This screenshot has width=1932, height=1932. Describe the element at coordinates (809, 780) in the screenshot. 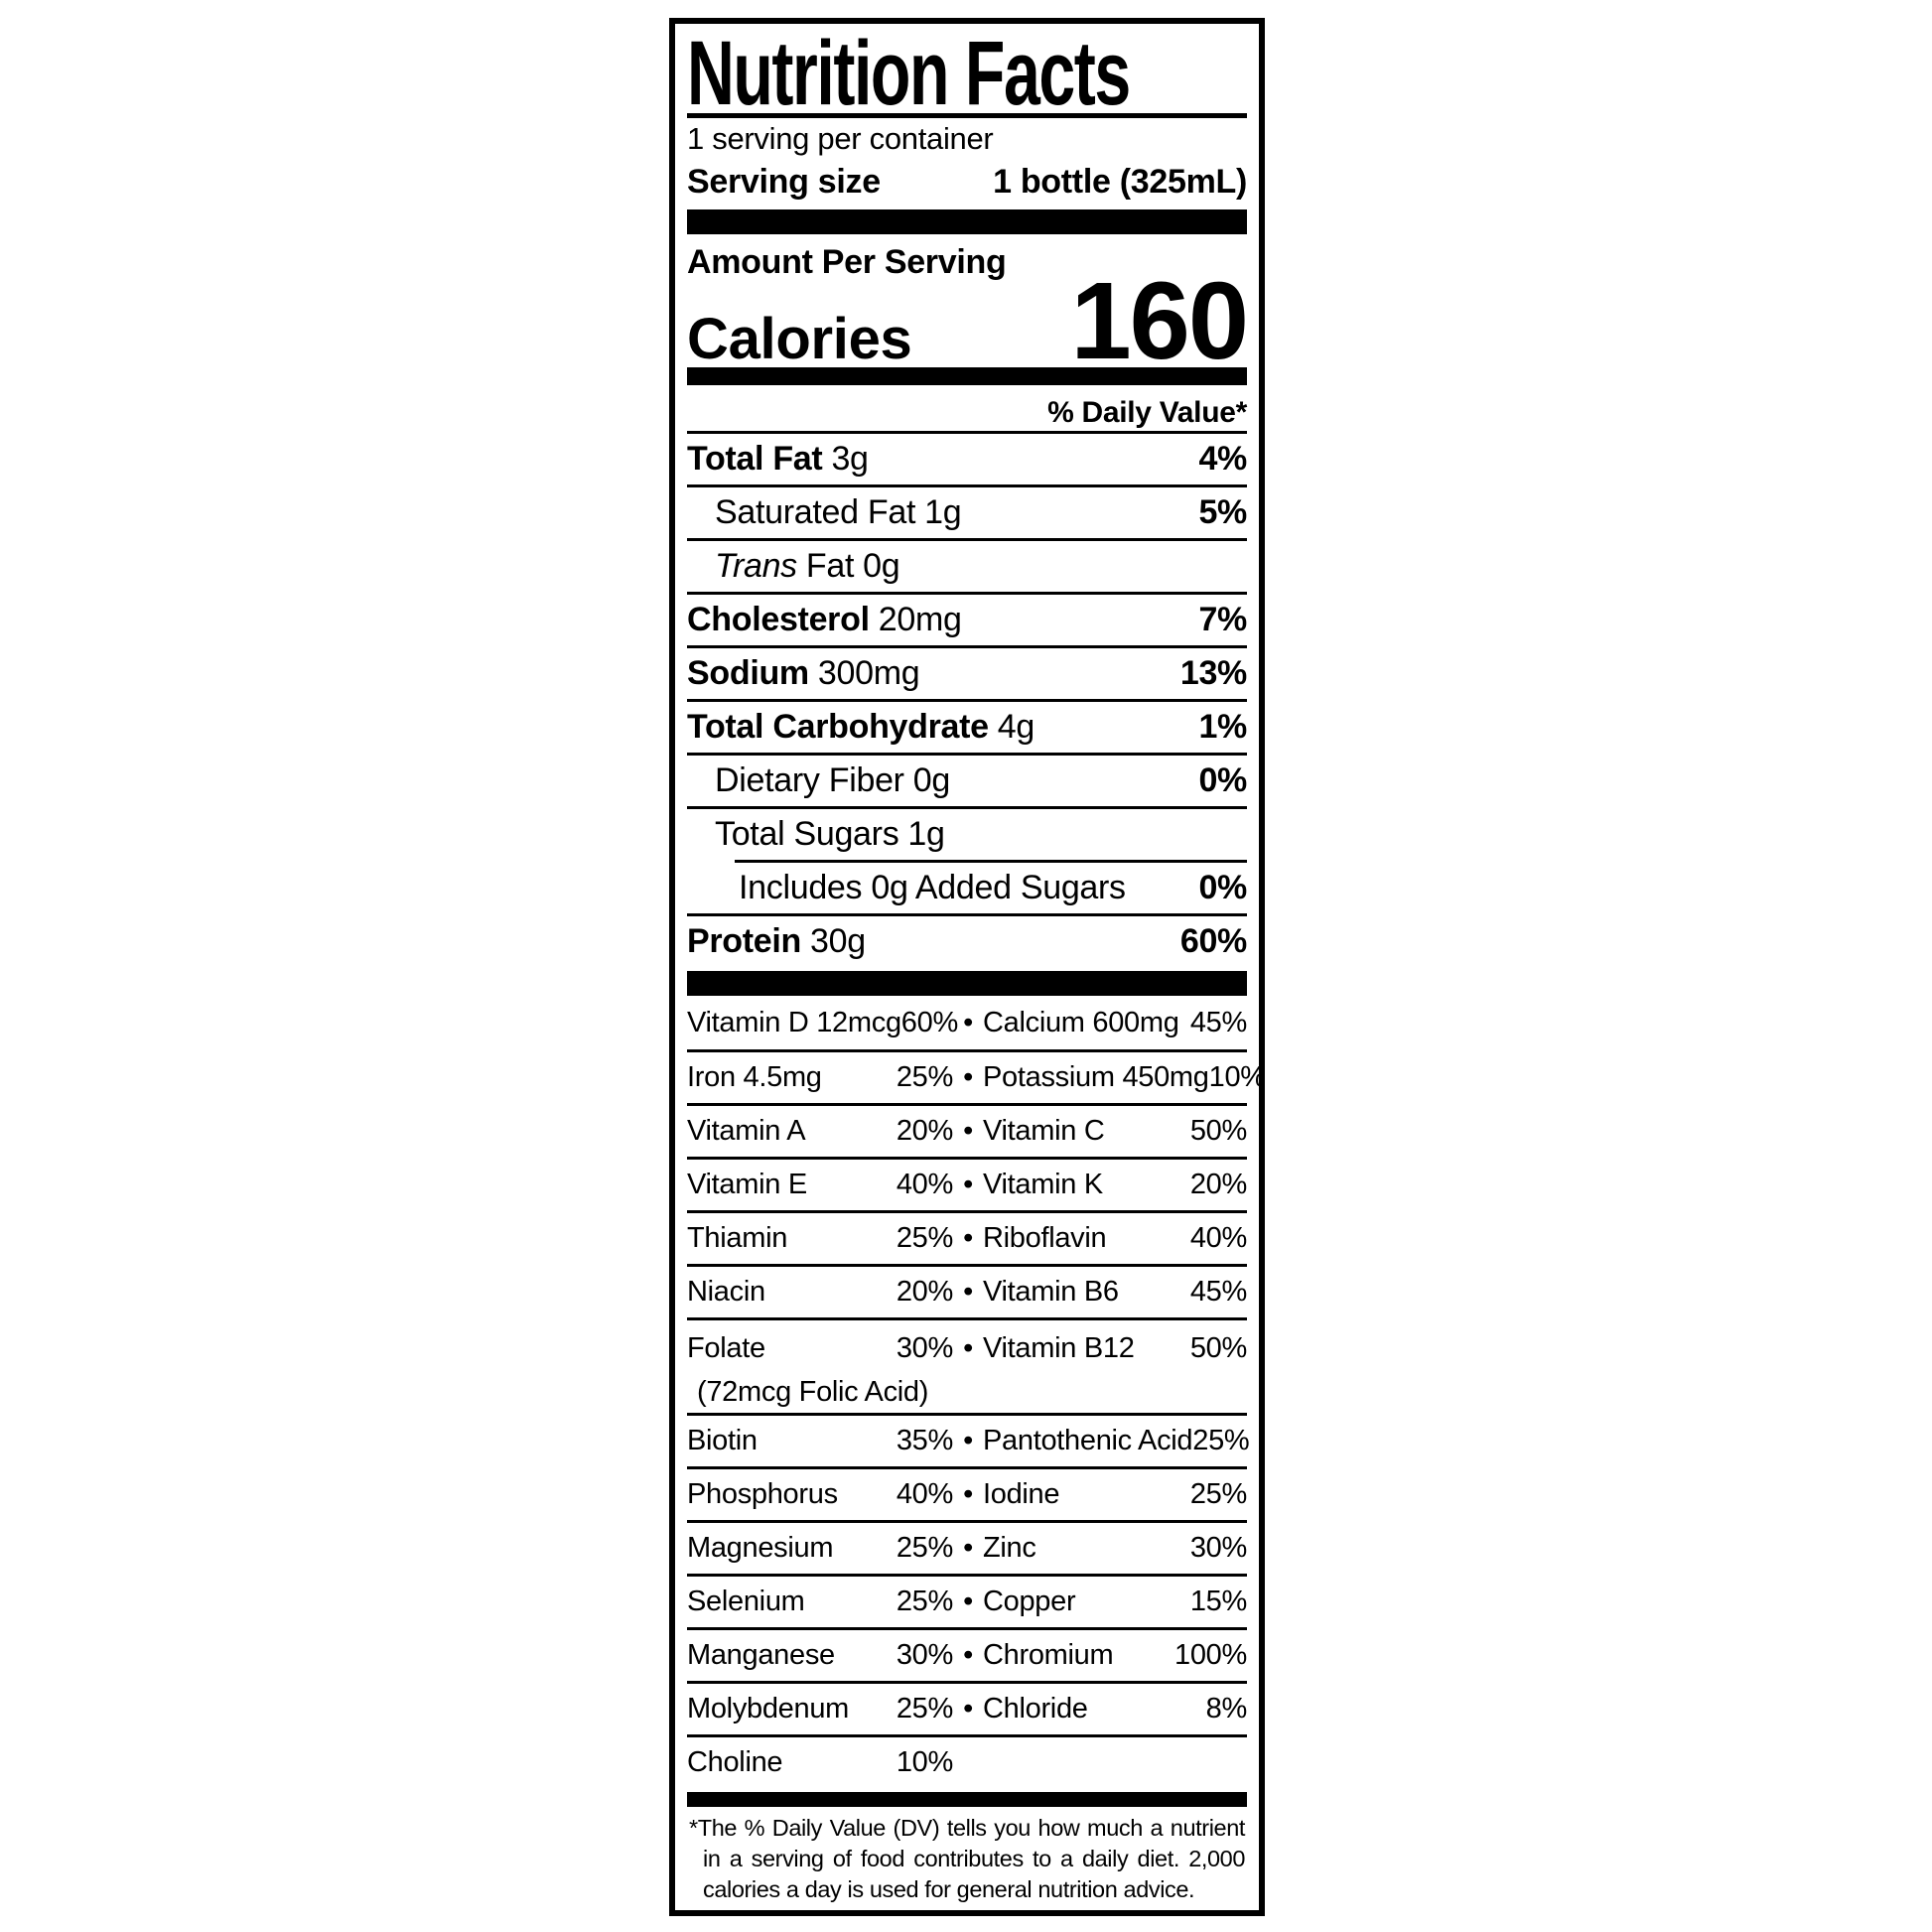

I see `nutrient-name: Dietary Fiber` at that location.